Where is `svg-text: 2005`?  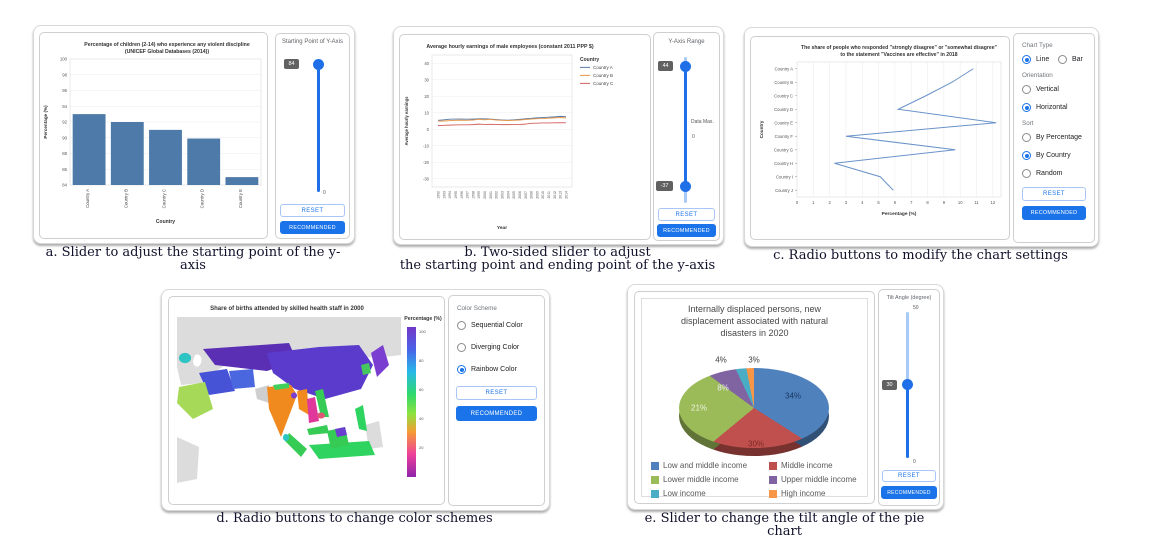 svg-text: 2005 is located at coordinates (514, 195).